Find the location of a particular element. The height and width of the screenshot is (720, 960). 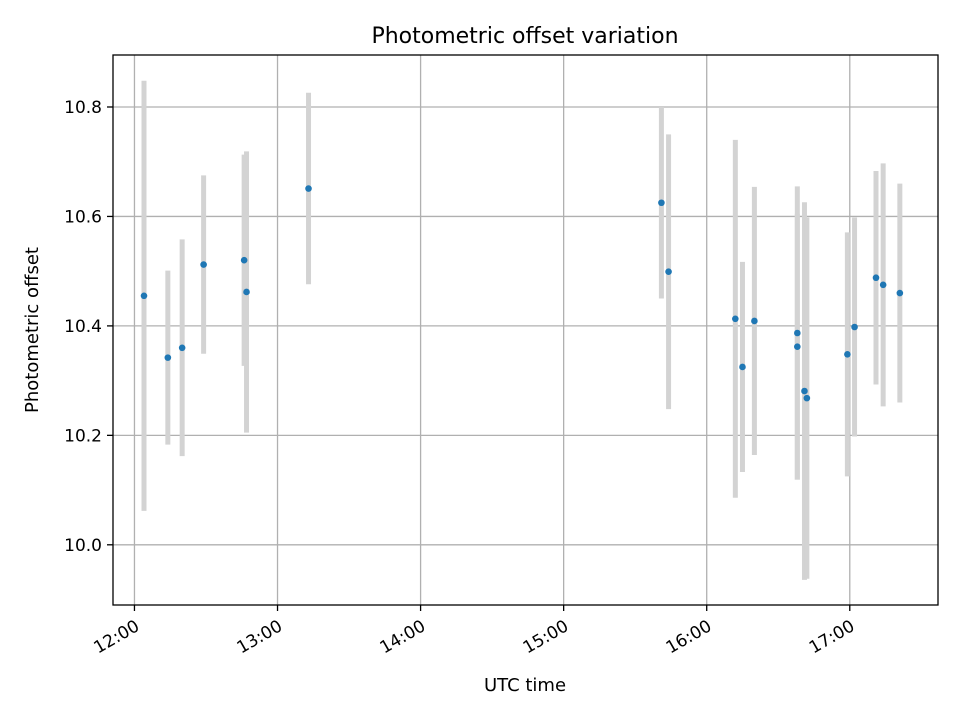

x-tick-label: 14:00 is located at coordinates (403, 637).